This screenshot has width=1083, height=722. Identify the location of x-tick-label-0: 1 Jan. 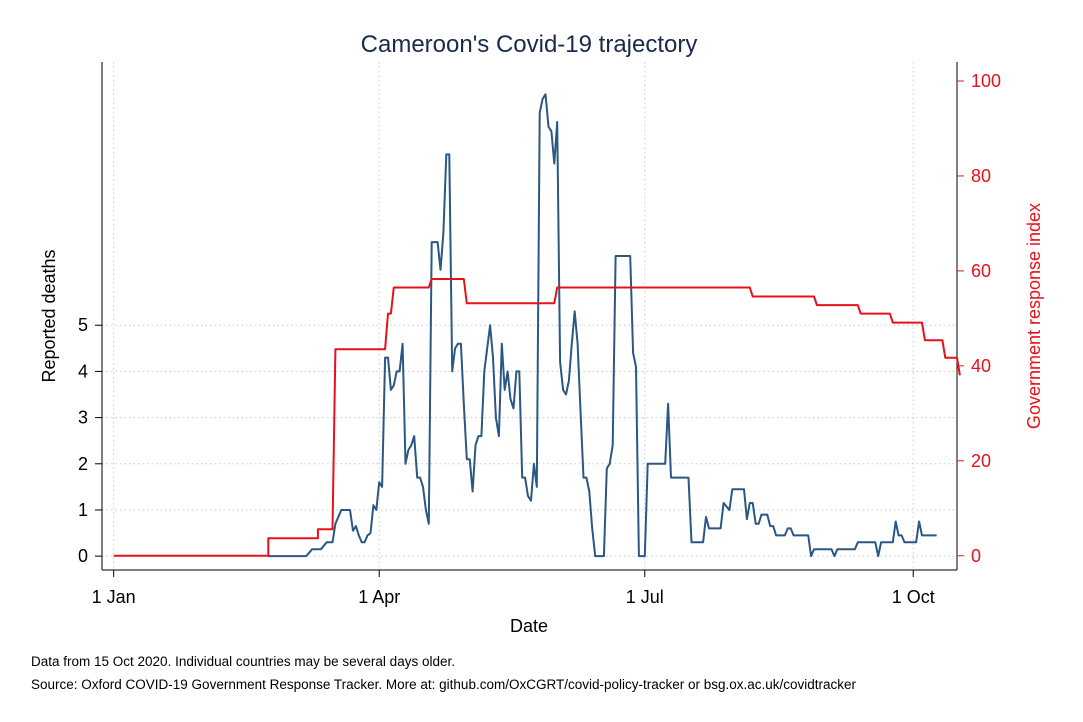
(114, 597).